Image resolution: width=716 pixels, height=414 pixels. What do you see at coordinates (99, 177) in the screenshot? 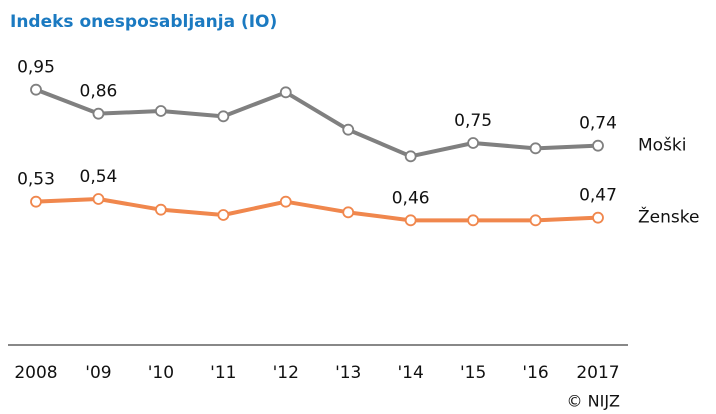
I see `data-label: 0,54` at bounding box center [99, 177].